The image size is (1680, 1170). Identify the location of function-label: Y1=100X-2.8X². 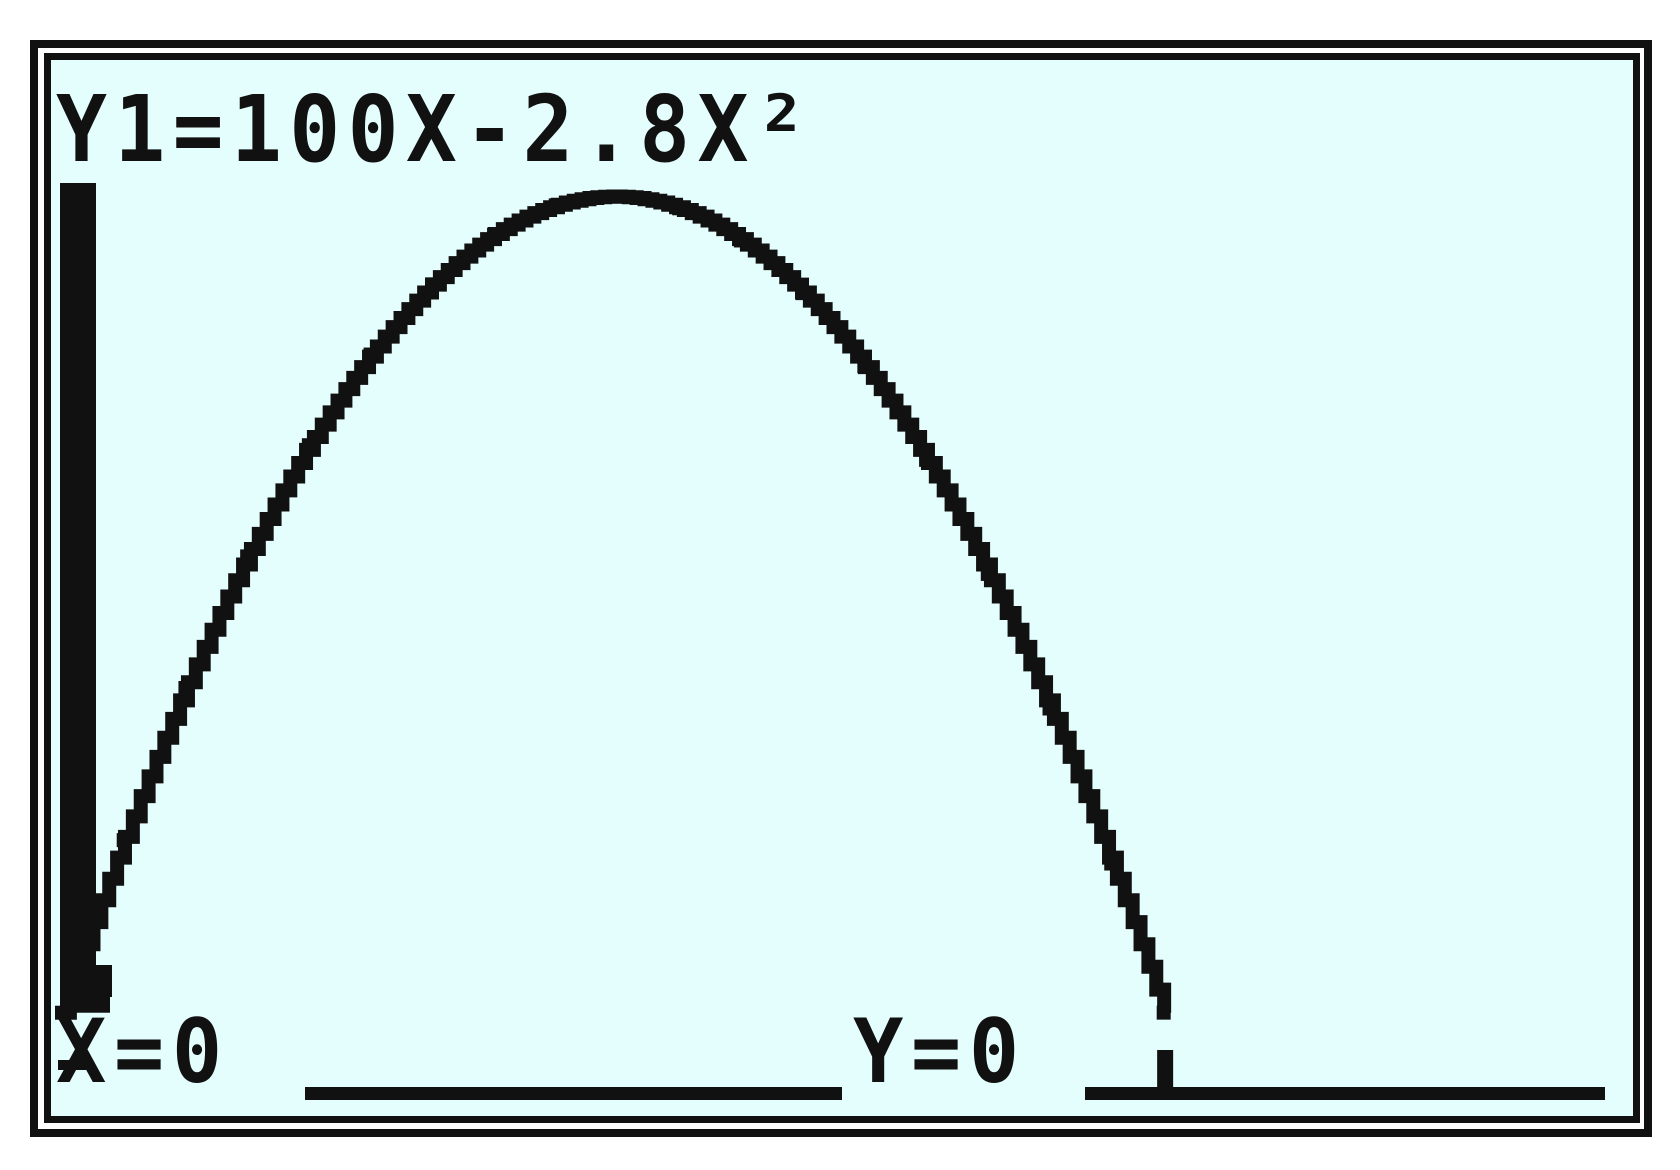
(435, 129).